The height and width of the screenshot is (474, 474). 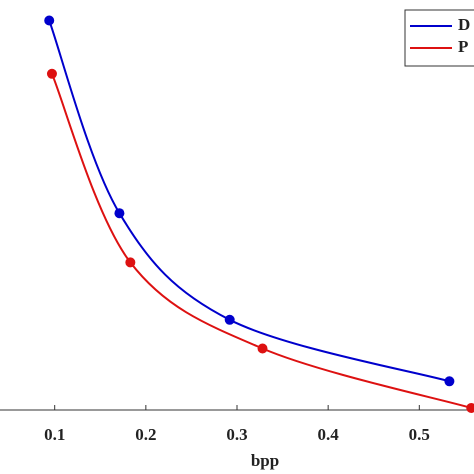 What do you see at coordinates (236, 434) in the screenshot?
I see `x-tick-label: 0.3` at bounding box center [236, 434].